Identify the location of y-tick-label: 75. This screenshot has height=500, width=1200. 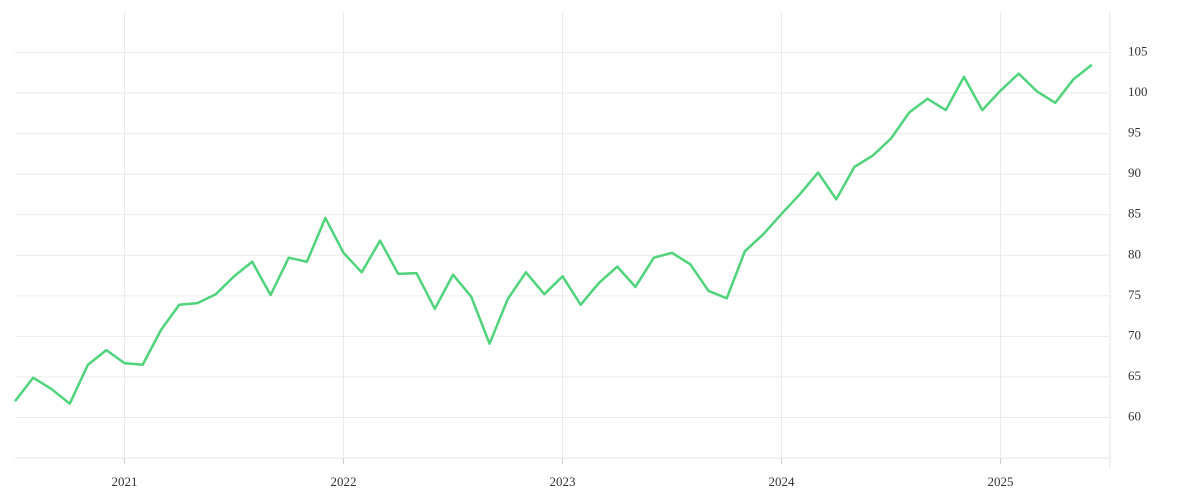
(1134, 294).